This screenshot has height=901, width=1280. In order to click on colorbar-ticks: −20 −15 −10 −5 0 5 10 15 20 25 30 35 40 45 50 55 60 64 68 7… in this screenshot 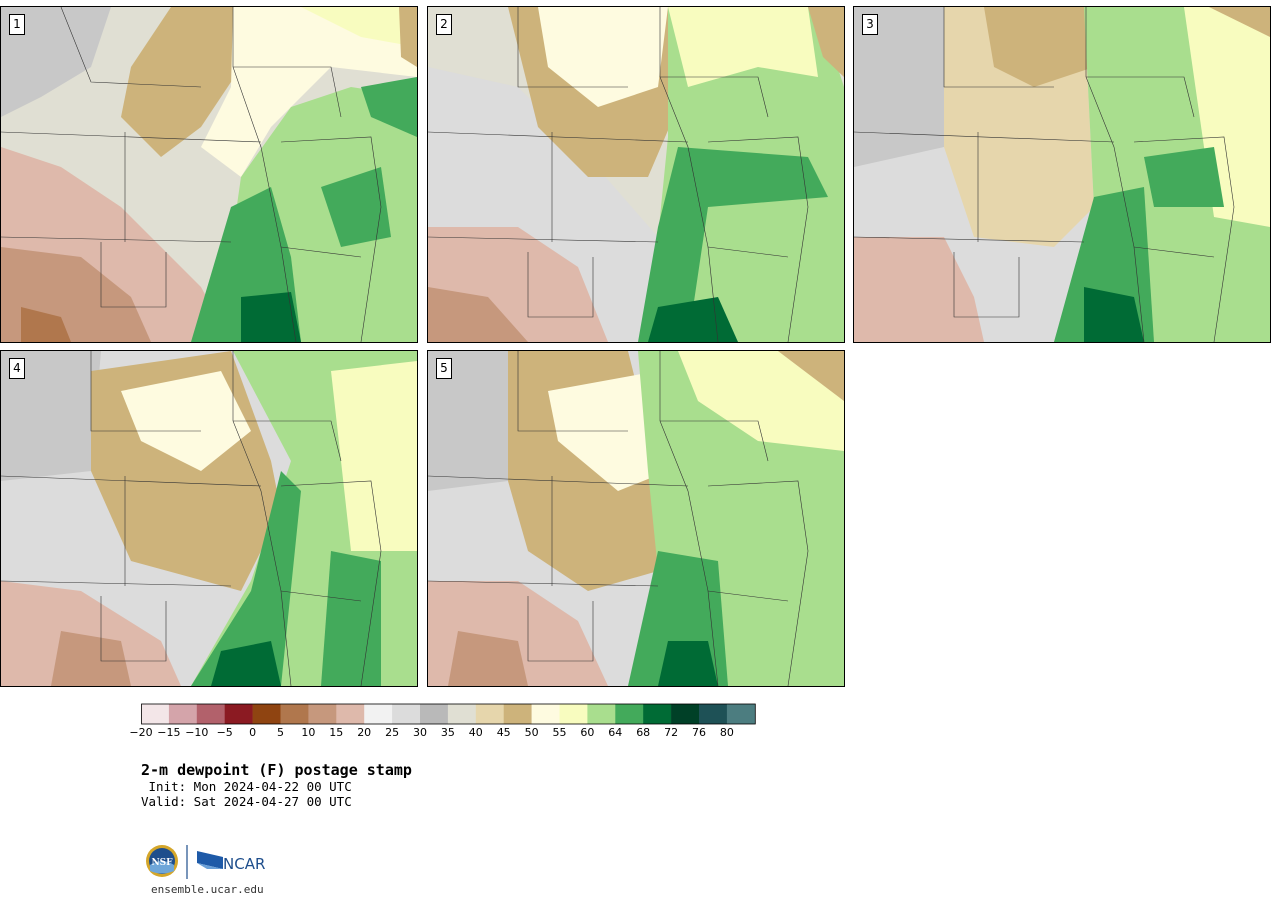, I will do `click(455, 734)`.